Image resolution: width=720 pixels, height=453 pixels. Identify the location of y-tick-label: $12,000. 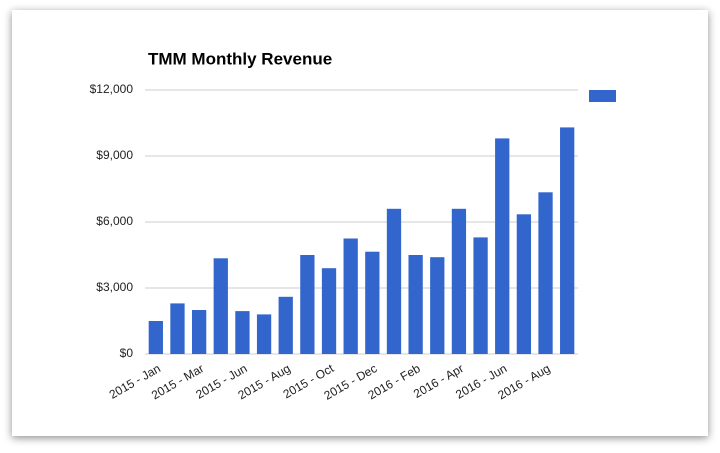
(112, 89).